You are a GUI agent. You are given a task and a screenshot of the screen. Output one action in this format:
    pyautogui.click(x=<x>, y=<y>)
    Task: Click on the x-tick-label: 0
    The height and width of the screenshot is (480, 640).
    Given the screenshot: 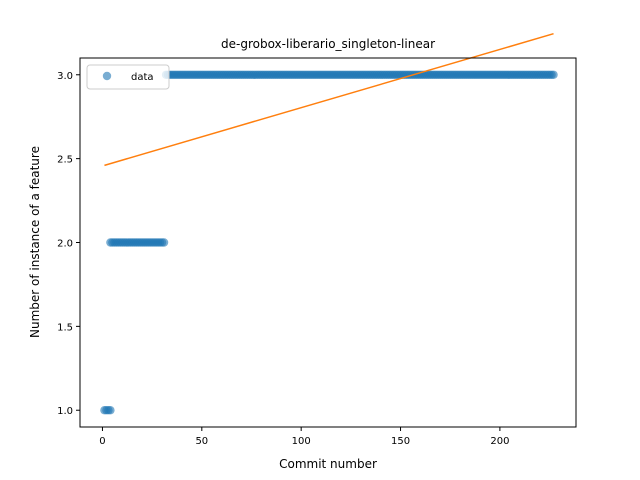 What is the action you would take?
    pyautogui.click(x=102, y=441)
    